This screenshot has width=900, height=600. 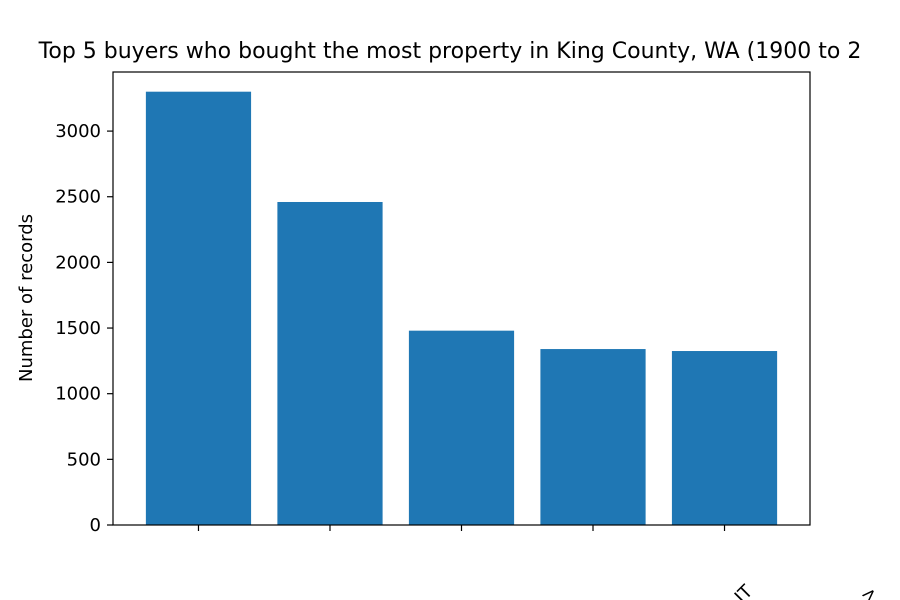 I want to click on y-tick-label-500: 500, so click(x=84, y=459).